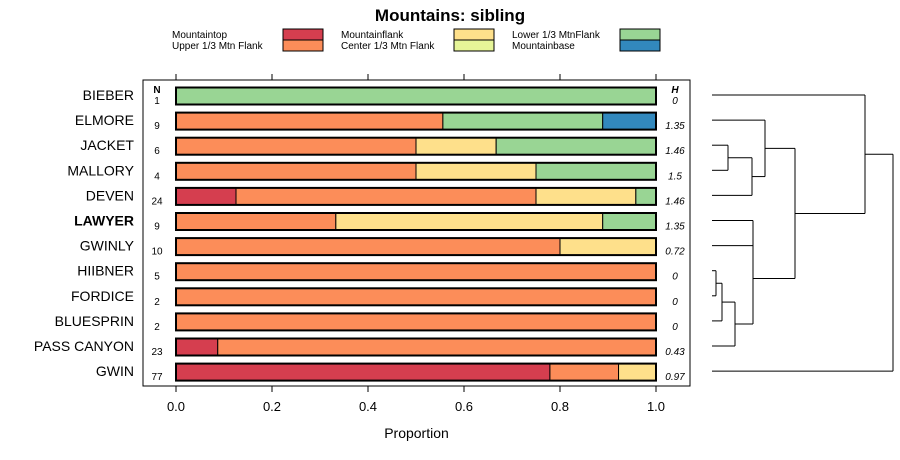 The width and height of the screenshot is (900, 460). Describe the element at coordinates (157, 252) in the screenshot. I see `n-value: 10` at that location.